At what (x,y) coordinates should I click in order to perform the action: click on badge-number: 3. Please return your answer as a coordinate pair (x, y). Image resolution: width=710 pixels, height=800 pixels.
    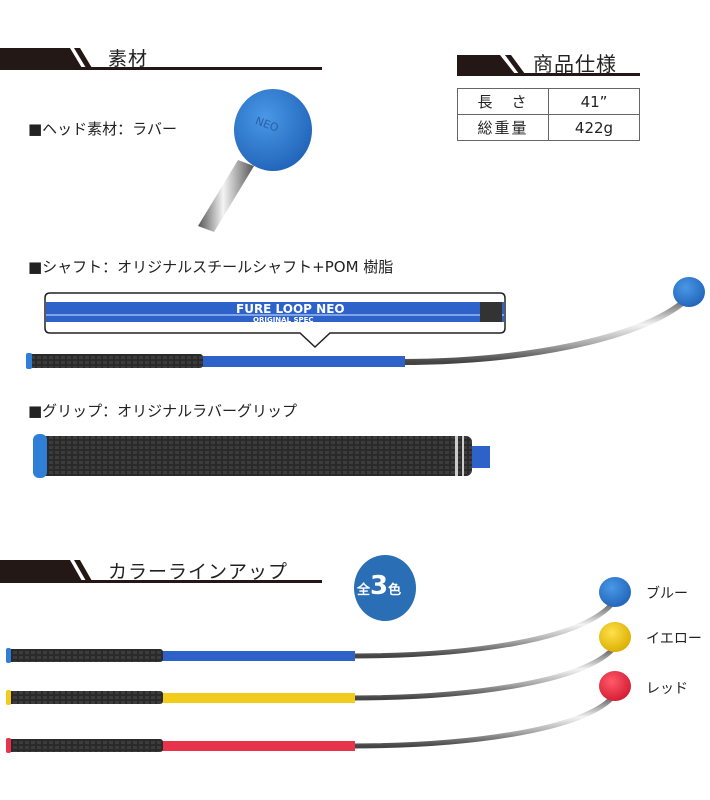
    Looking at the image, I should click on (379, 586).